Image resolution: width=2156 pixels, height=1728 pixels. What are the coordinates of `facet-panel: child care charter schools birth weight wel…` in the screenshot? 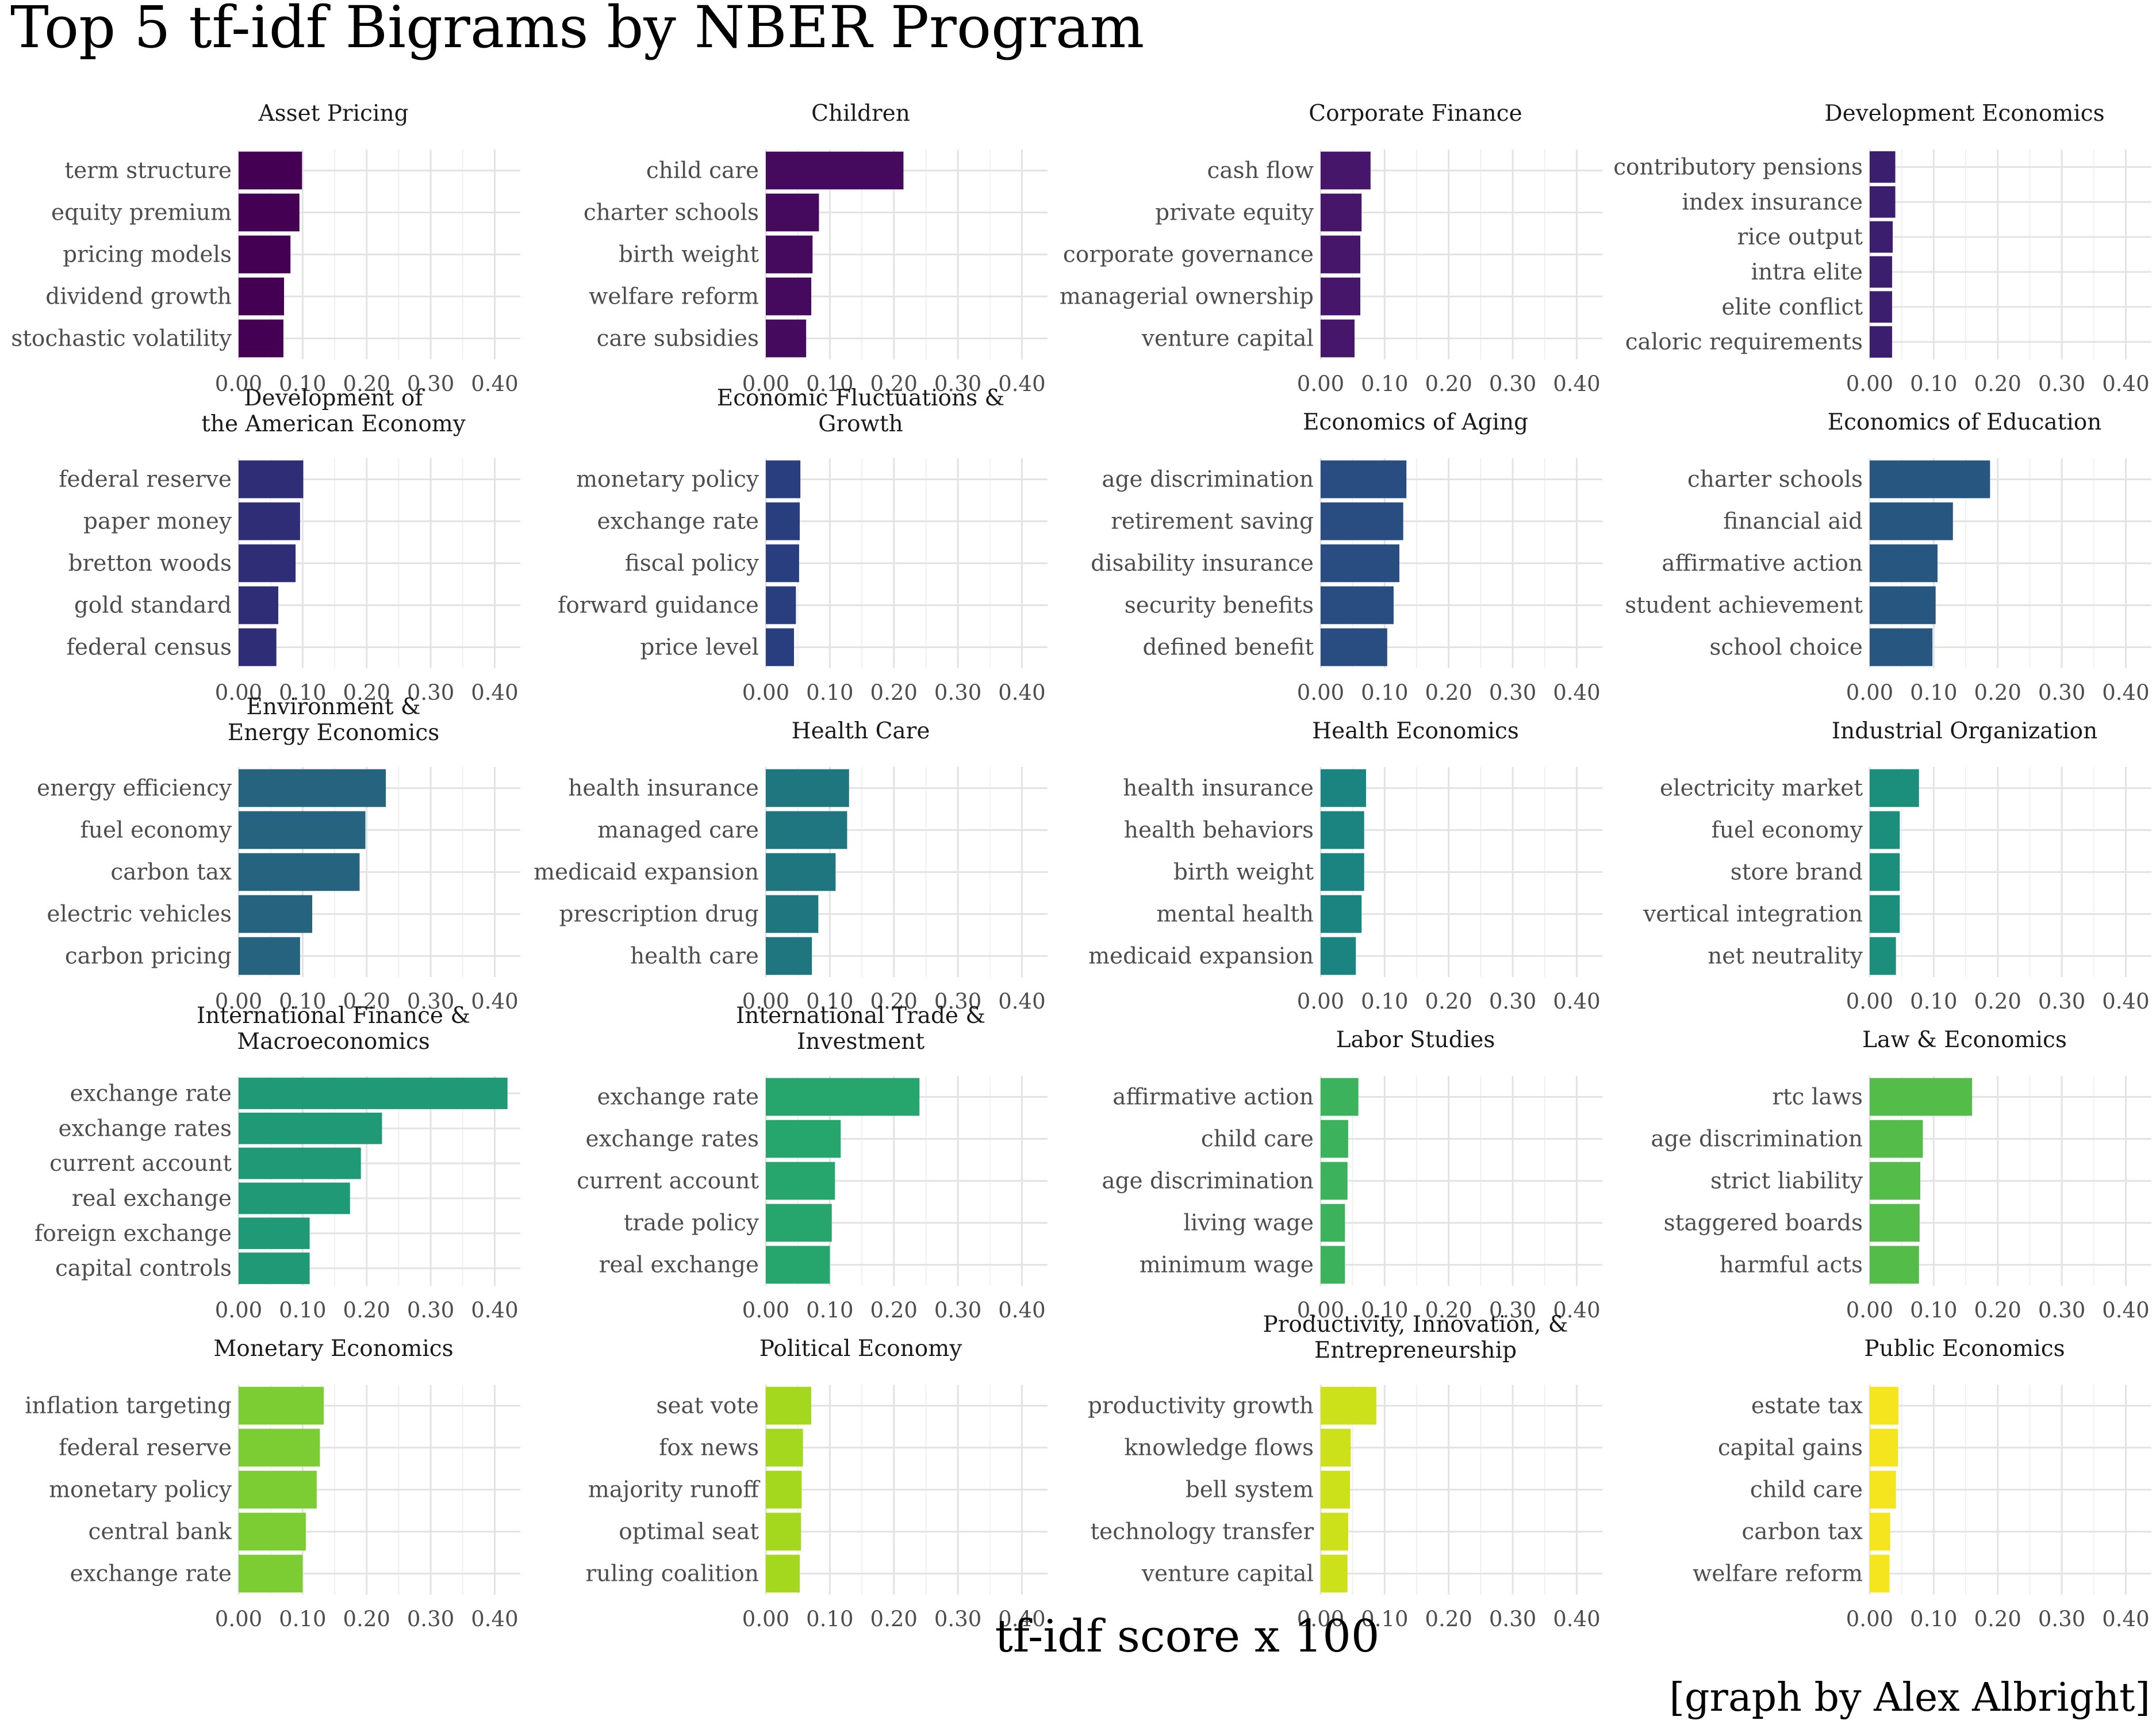 It's located at (816, 248).